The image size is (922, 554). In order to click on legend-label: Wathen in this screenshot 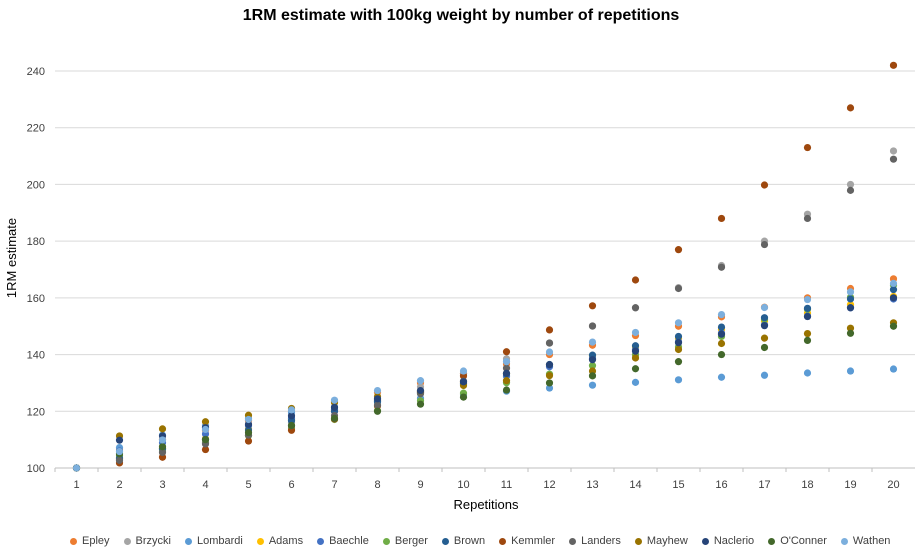, I will do `click(871, 541)`.